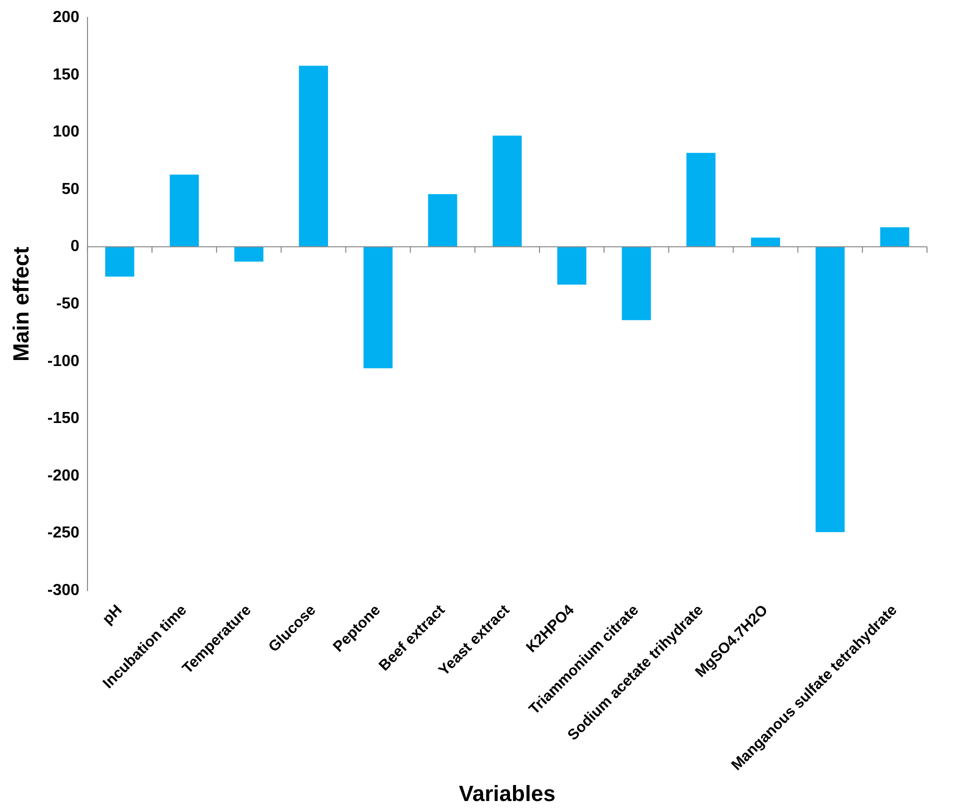  Describe the element at coordinates (21, 304) in the screenshot. I see `y-axis-title: Main effect` at that location.